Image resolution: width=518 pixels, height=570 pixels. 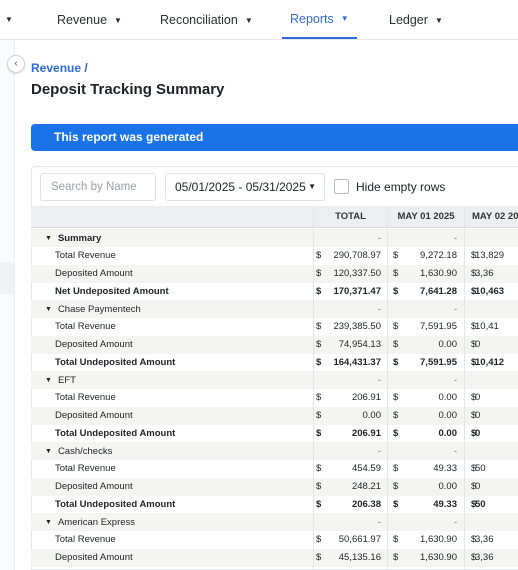 I want to click on table-row: Total Revenue $239,385.50 $7,591.95 $10,41, so click(x=274, y=327).